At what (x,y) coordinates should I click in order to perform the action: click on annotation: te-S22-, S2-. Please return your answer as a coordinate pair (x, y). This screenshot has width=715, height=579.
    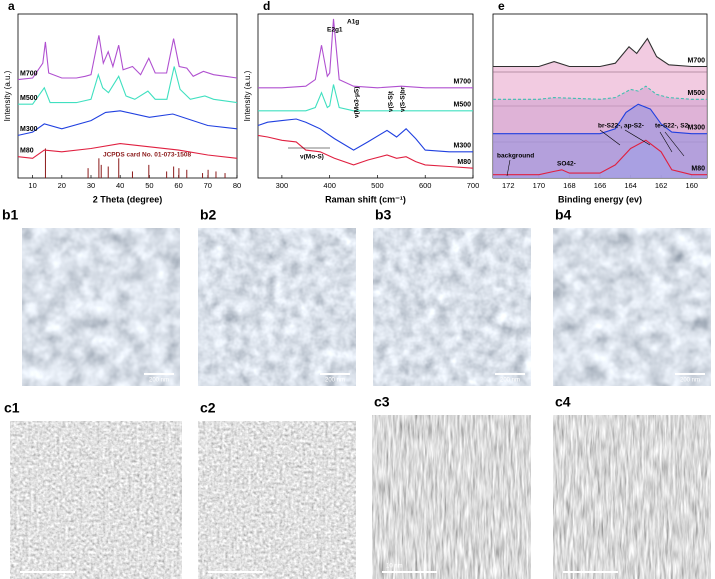
    Looking at the image, I should click on (672, 126).